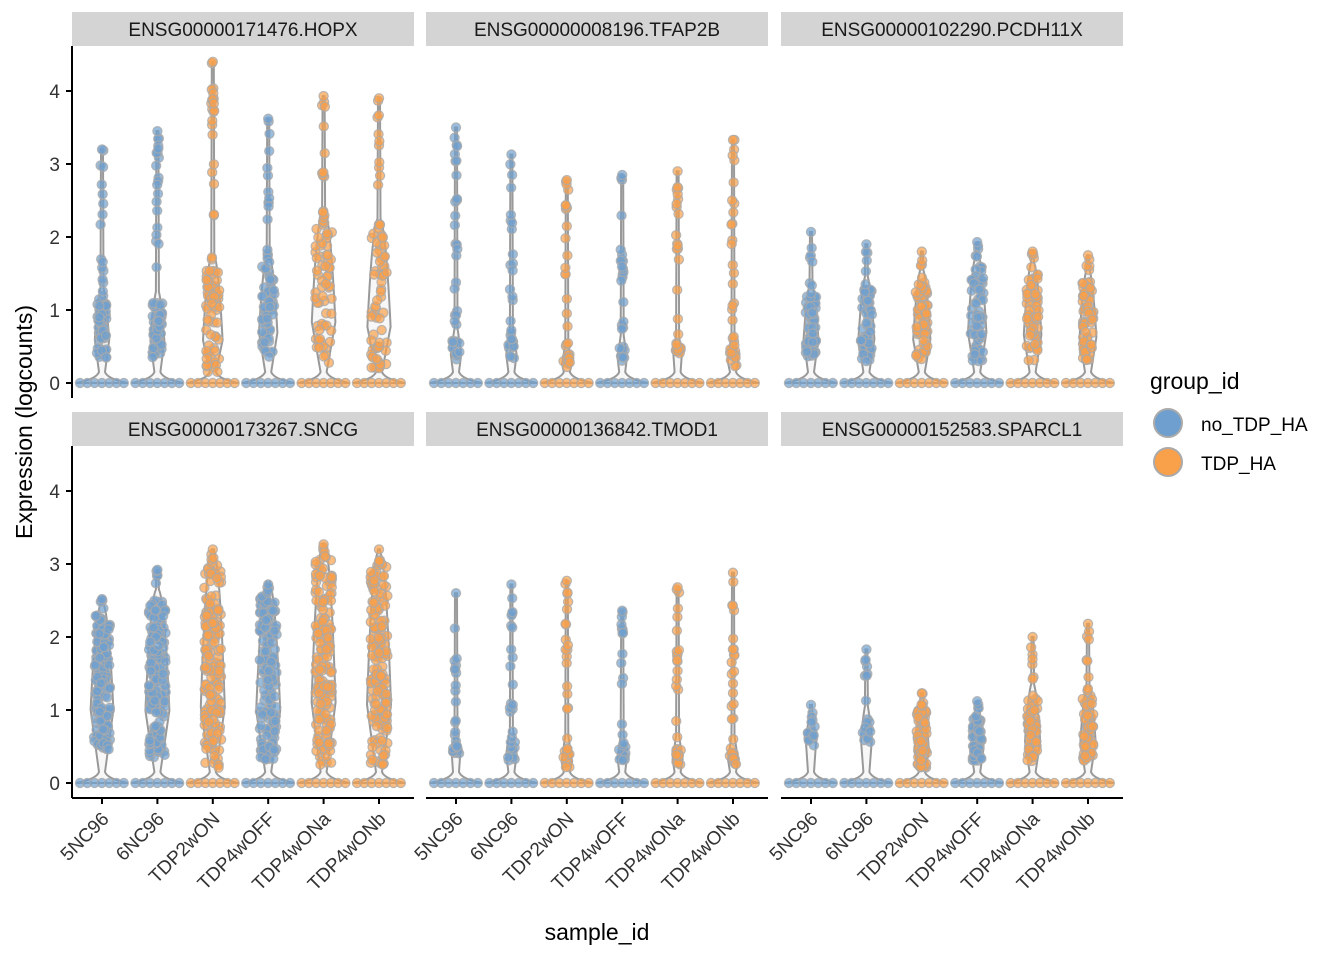 Image resolution: width=1344 pixels, height=965 pixels. What do you see at coordinates (243, 29) in the screenshot?
I see `facet-strip` at bounding box center [243, 29].